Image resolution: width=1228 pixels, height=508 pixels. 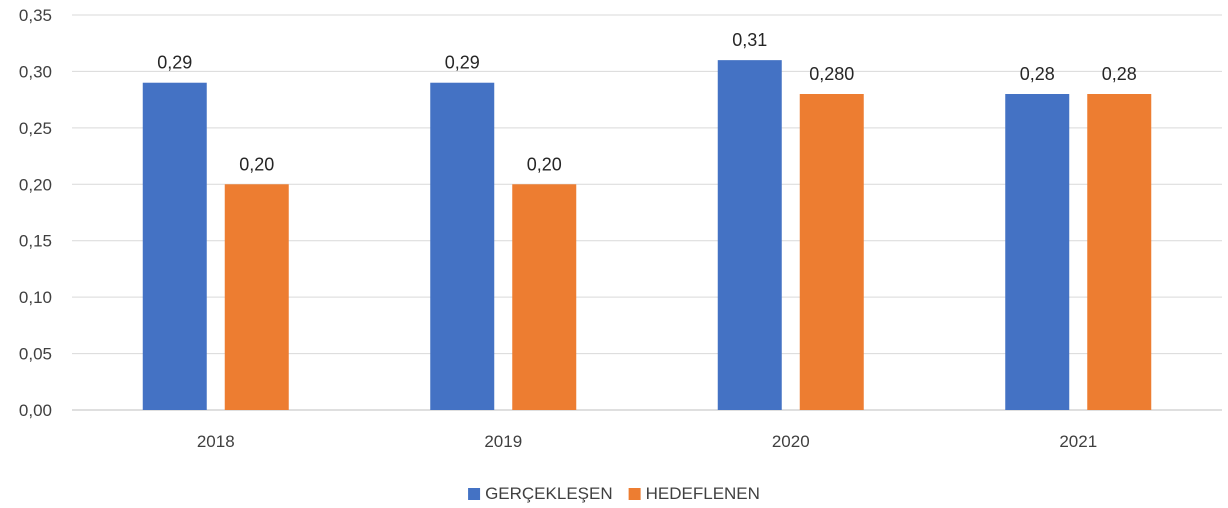 I want to click on y-tick-label: 0,10, so click(x=35, y=297).